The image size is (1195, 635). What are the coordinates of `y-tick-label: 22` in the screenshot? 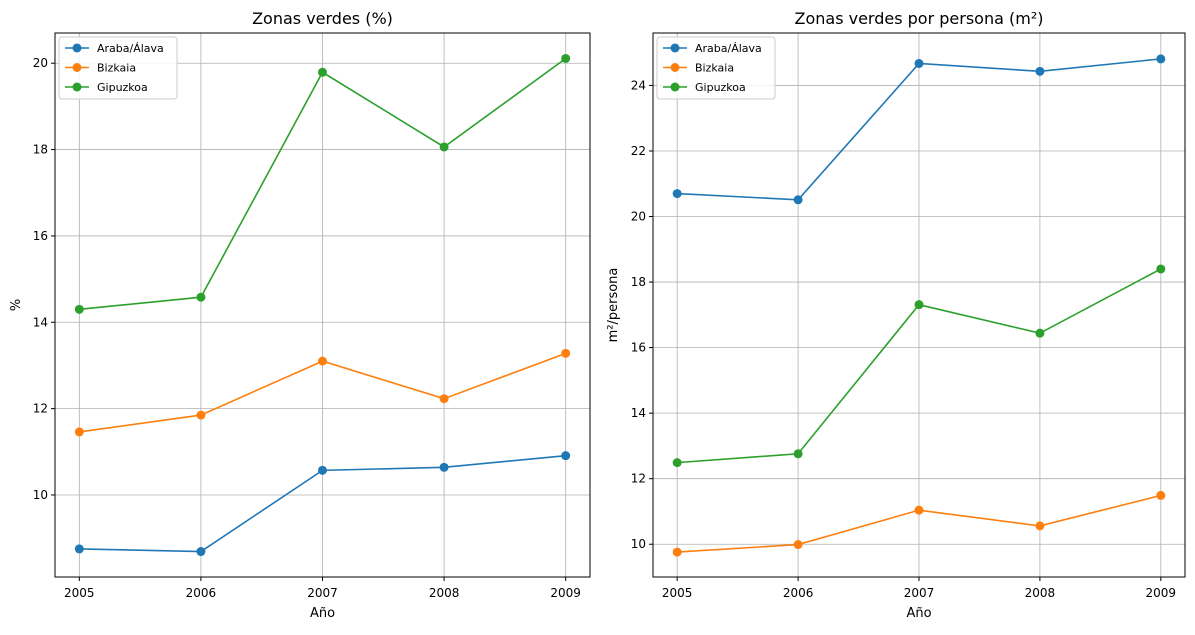 It's located at (638, 151).